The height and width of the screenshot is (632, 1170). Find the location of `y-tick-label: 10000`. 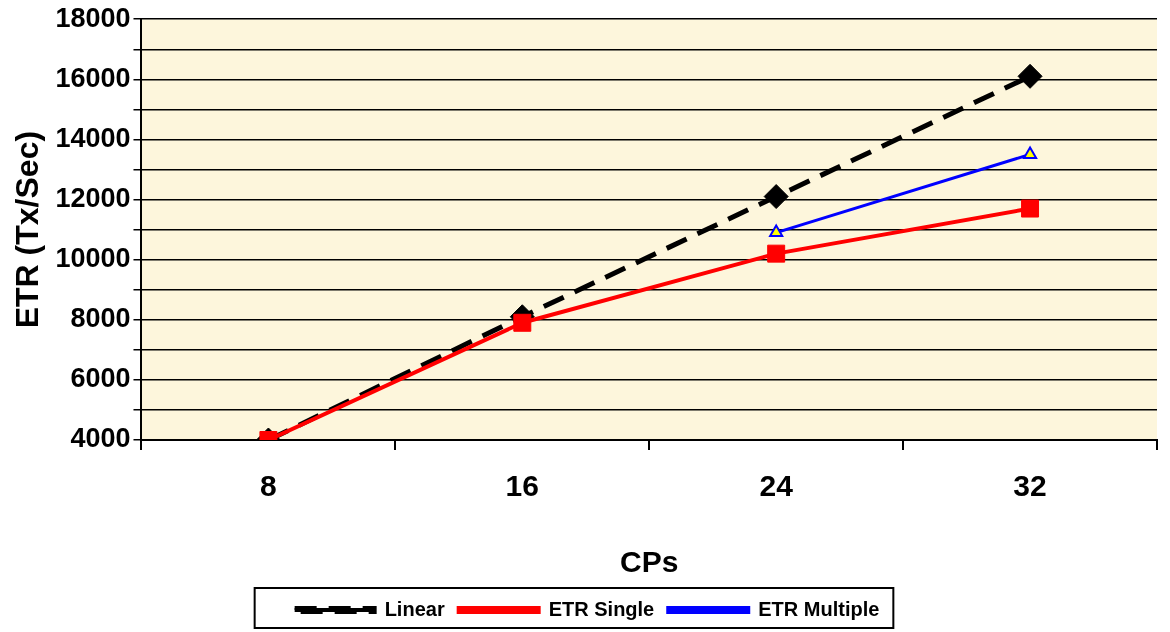

y-tick-label: 10000 is located at coordinates (93, 258).